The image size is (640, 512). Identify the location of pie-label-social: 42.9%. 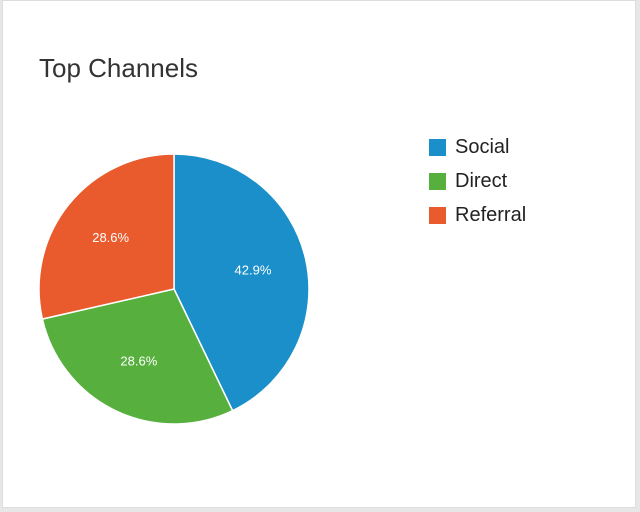
(253, 269).